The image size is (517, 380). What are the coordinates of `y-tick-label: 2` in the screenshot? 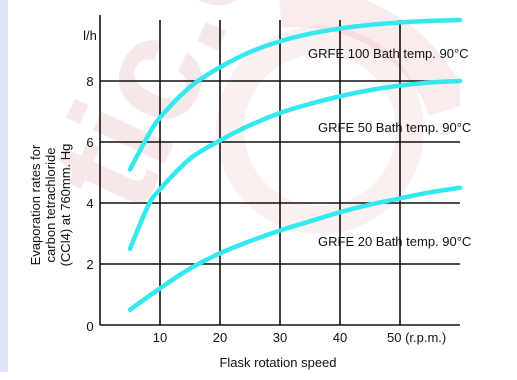 It's located at (89, 264).